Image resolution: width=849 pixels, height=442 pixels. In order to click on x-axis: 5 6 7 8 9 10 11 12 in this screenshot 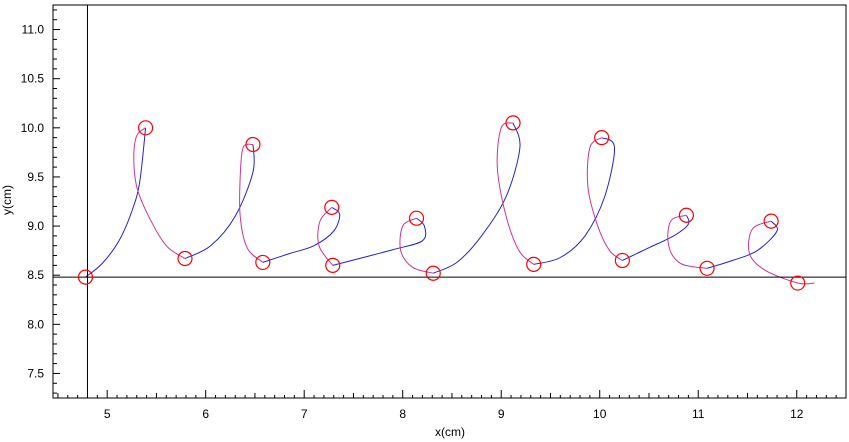, I will do `click(452, 405)`.